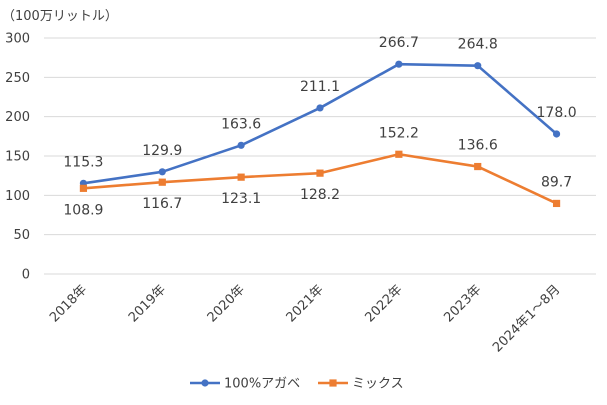 The width and height of the screenshot is (607, 405). I want to click on y-tick-label: 0, so click(26, 275).